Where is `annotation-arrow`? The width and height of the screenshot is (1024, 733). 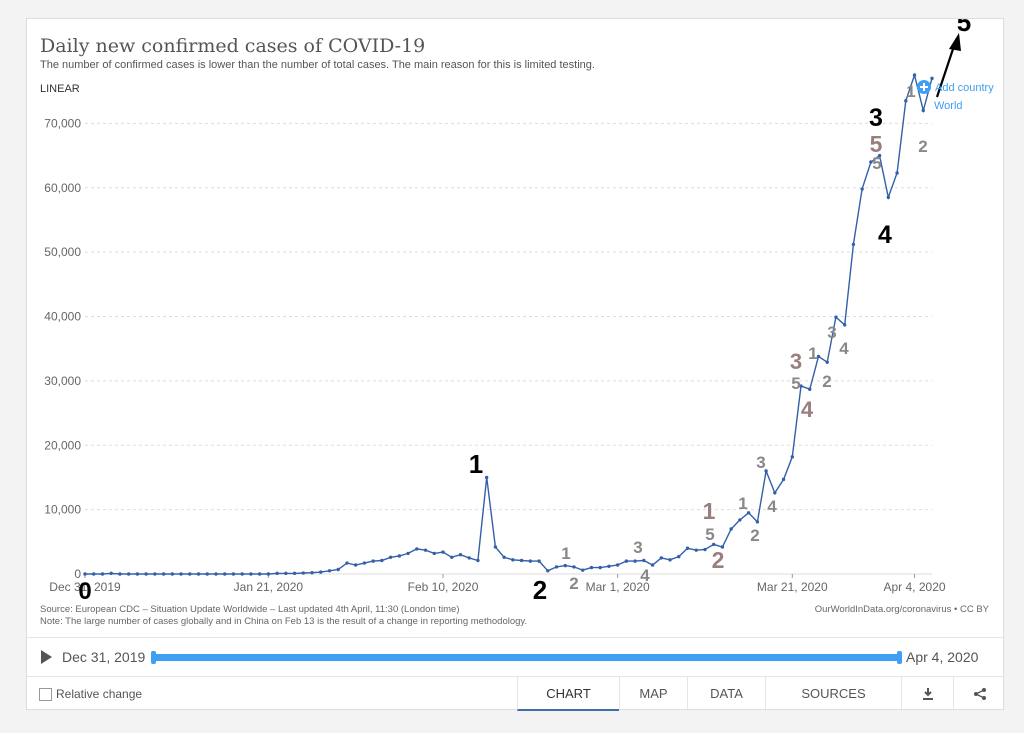
annotation-arrow is located at coordinates (946, 70).